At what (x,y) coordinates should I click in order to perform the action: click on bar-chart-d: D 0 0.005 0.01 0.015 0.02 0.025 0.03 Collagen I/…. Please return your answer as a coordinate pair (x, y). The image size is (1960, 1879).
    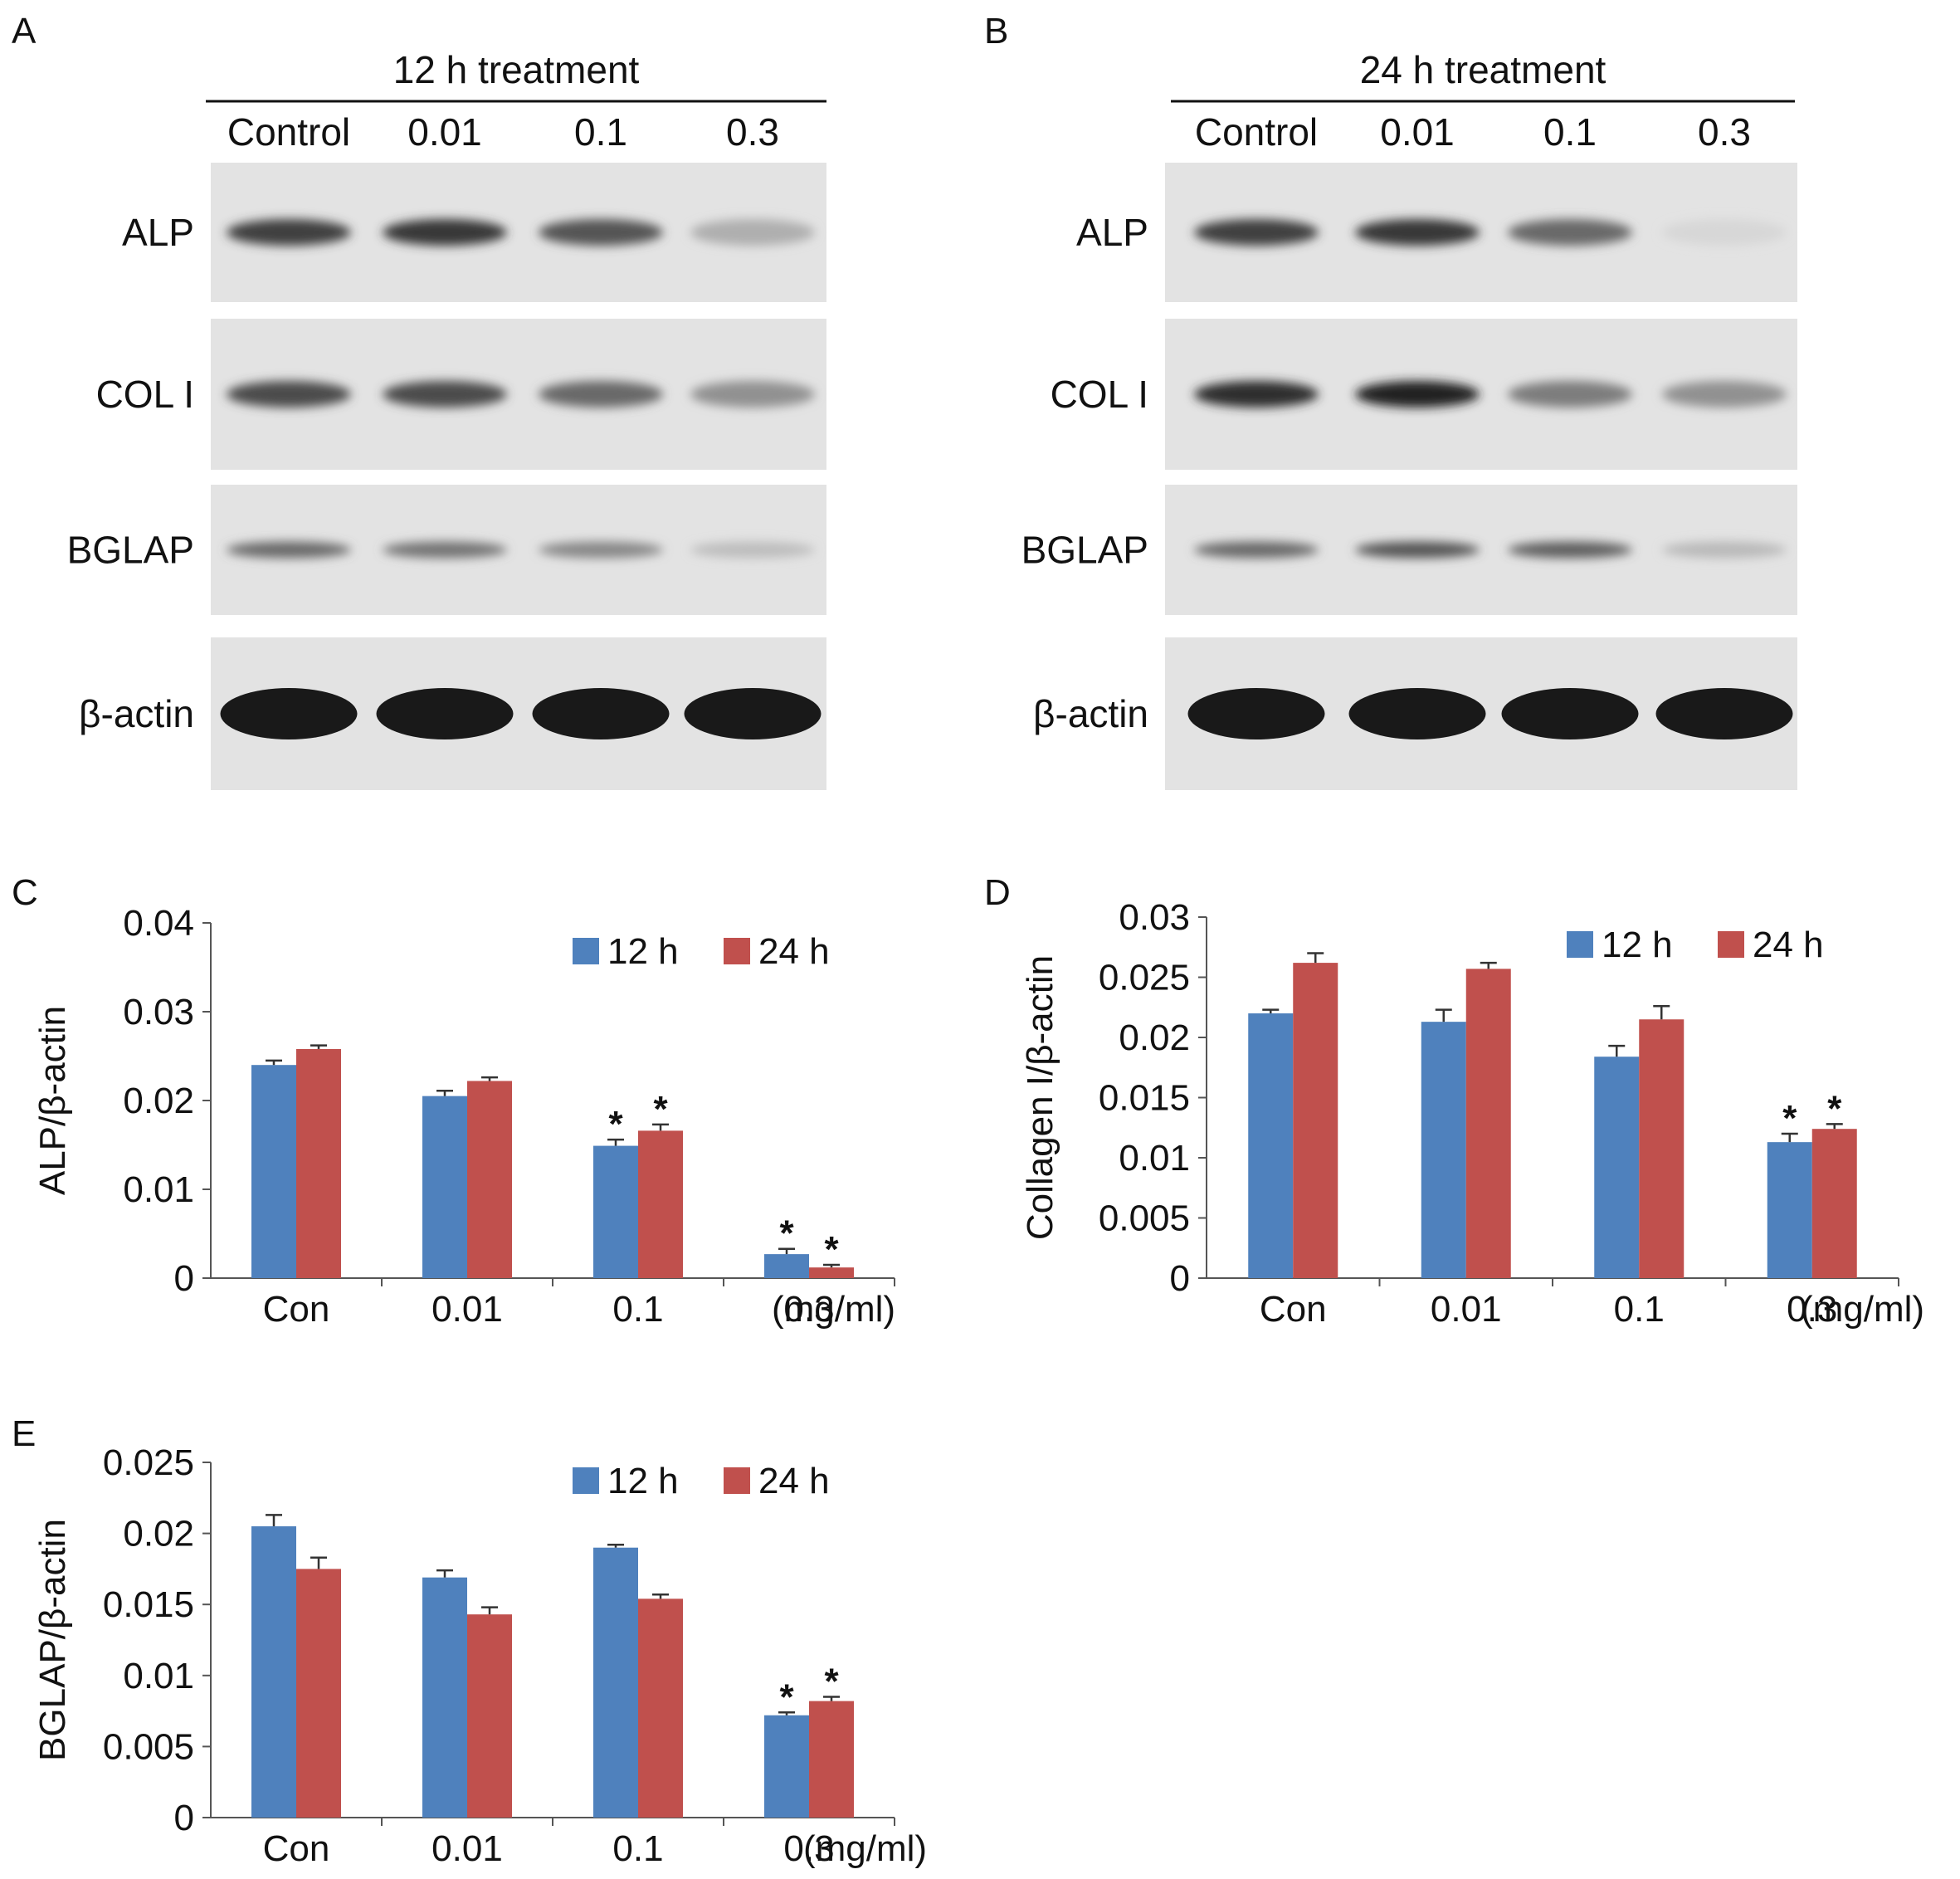
    Looking at the image, I should click on (1454, 1101).